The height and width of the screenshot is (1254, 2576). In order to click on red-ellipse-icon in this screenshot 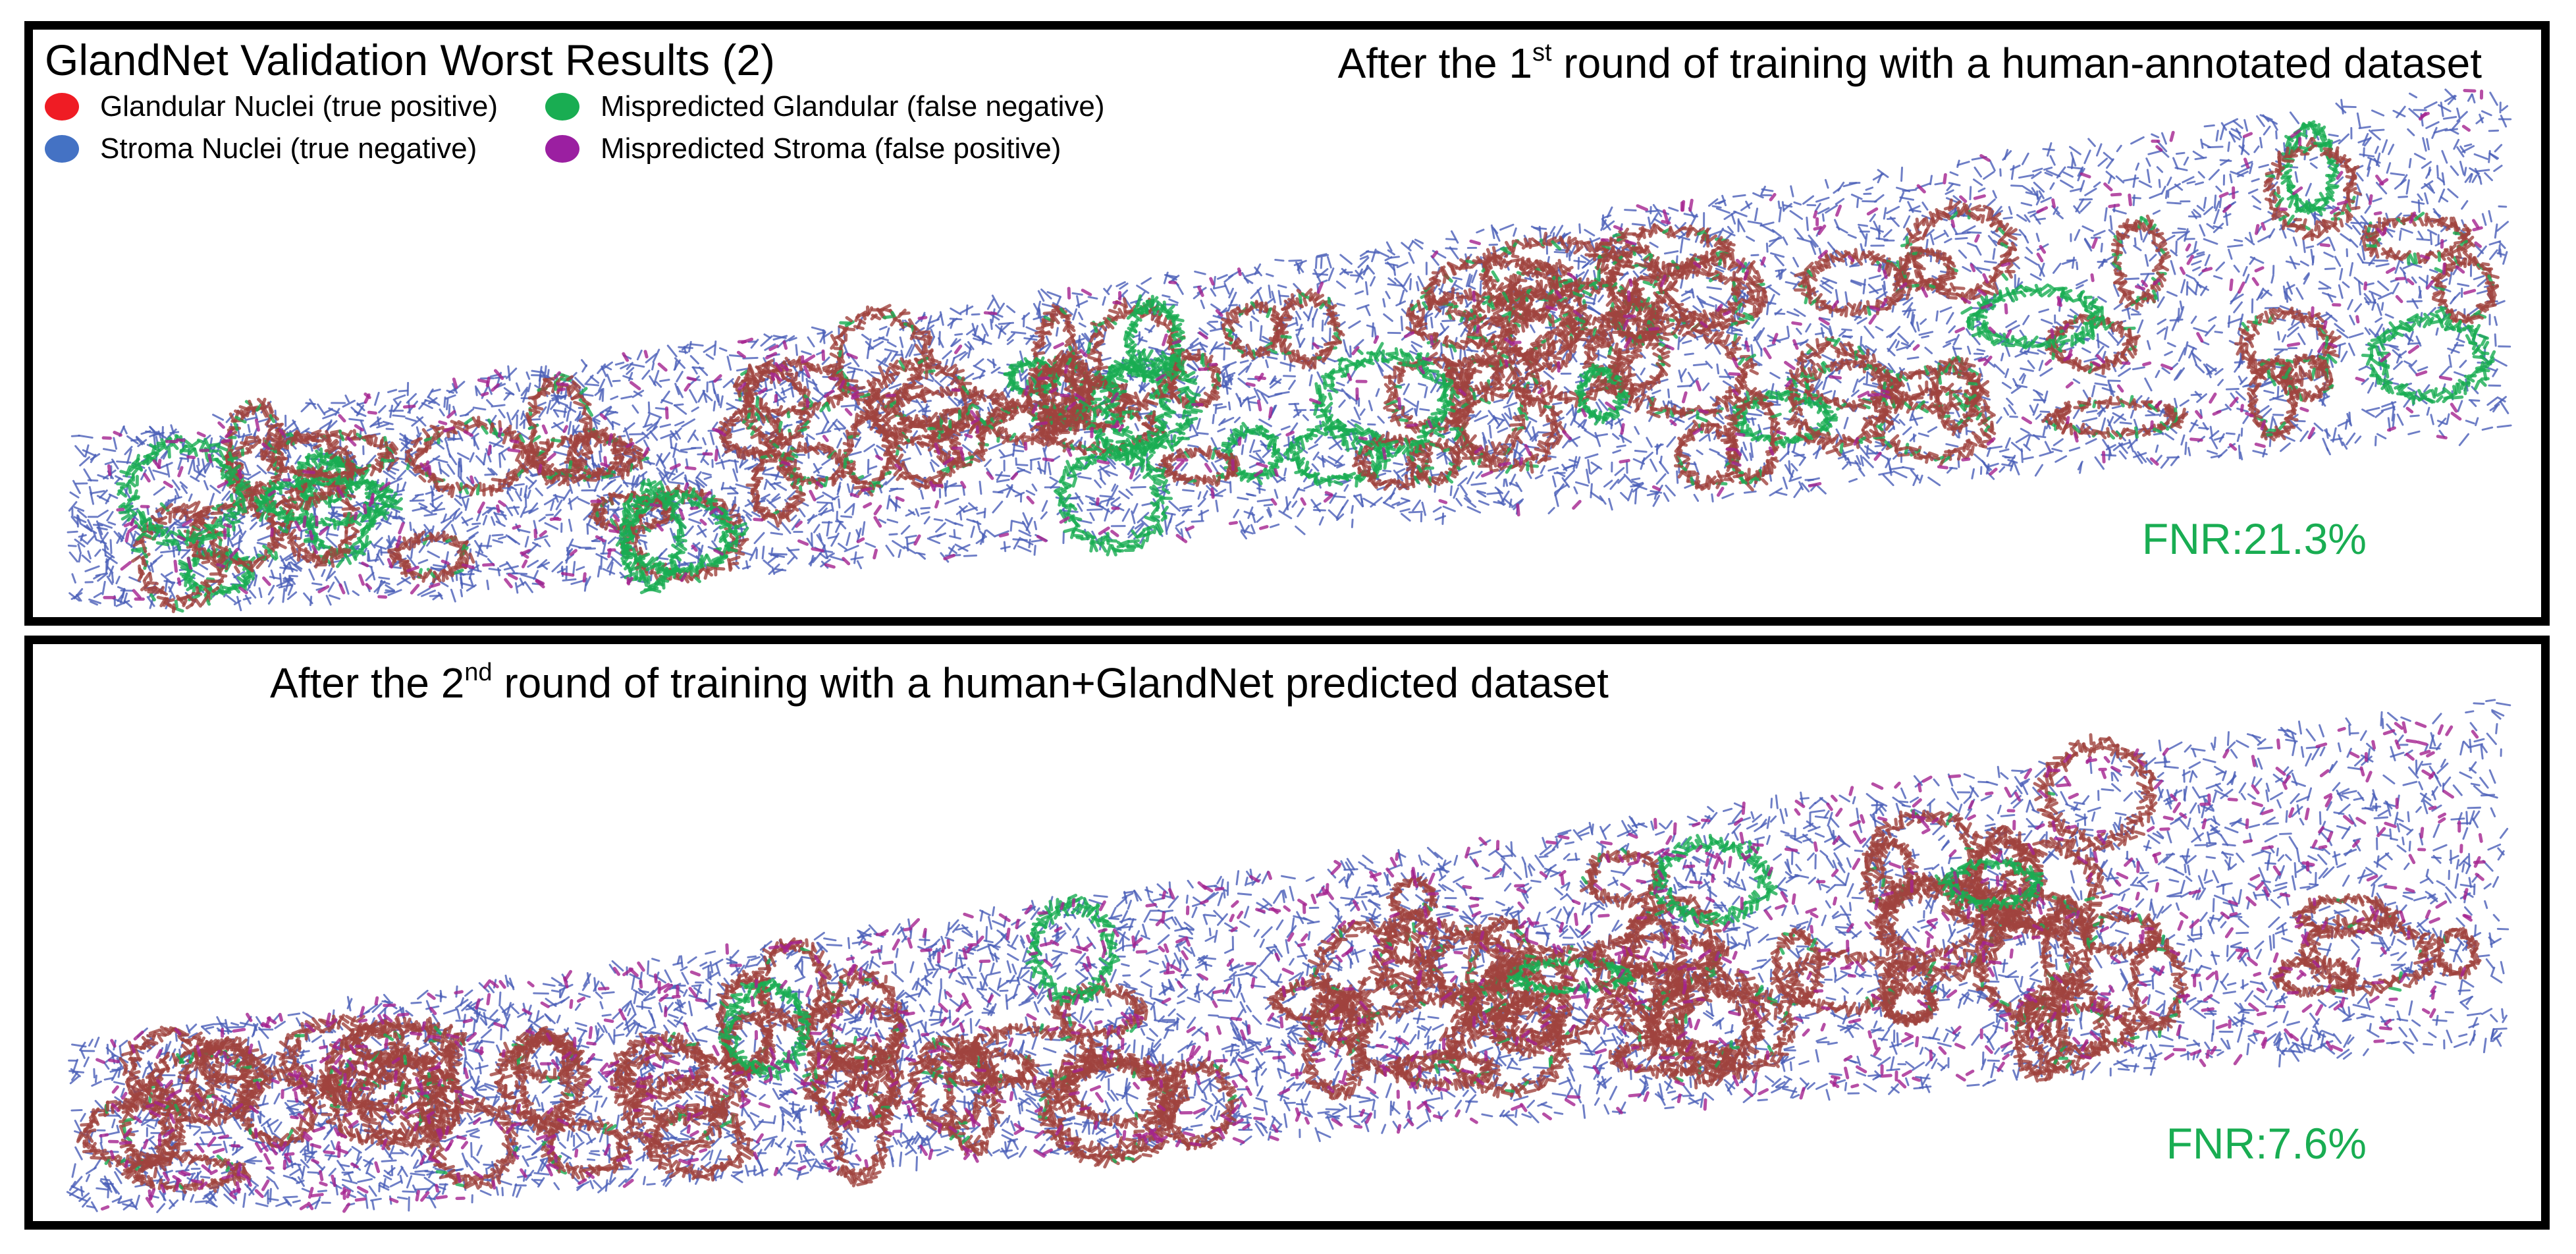, I will do `click(62, 107)`.